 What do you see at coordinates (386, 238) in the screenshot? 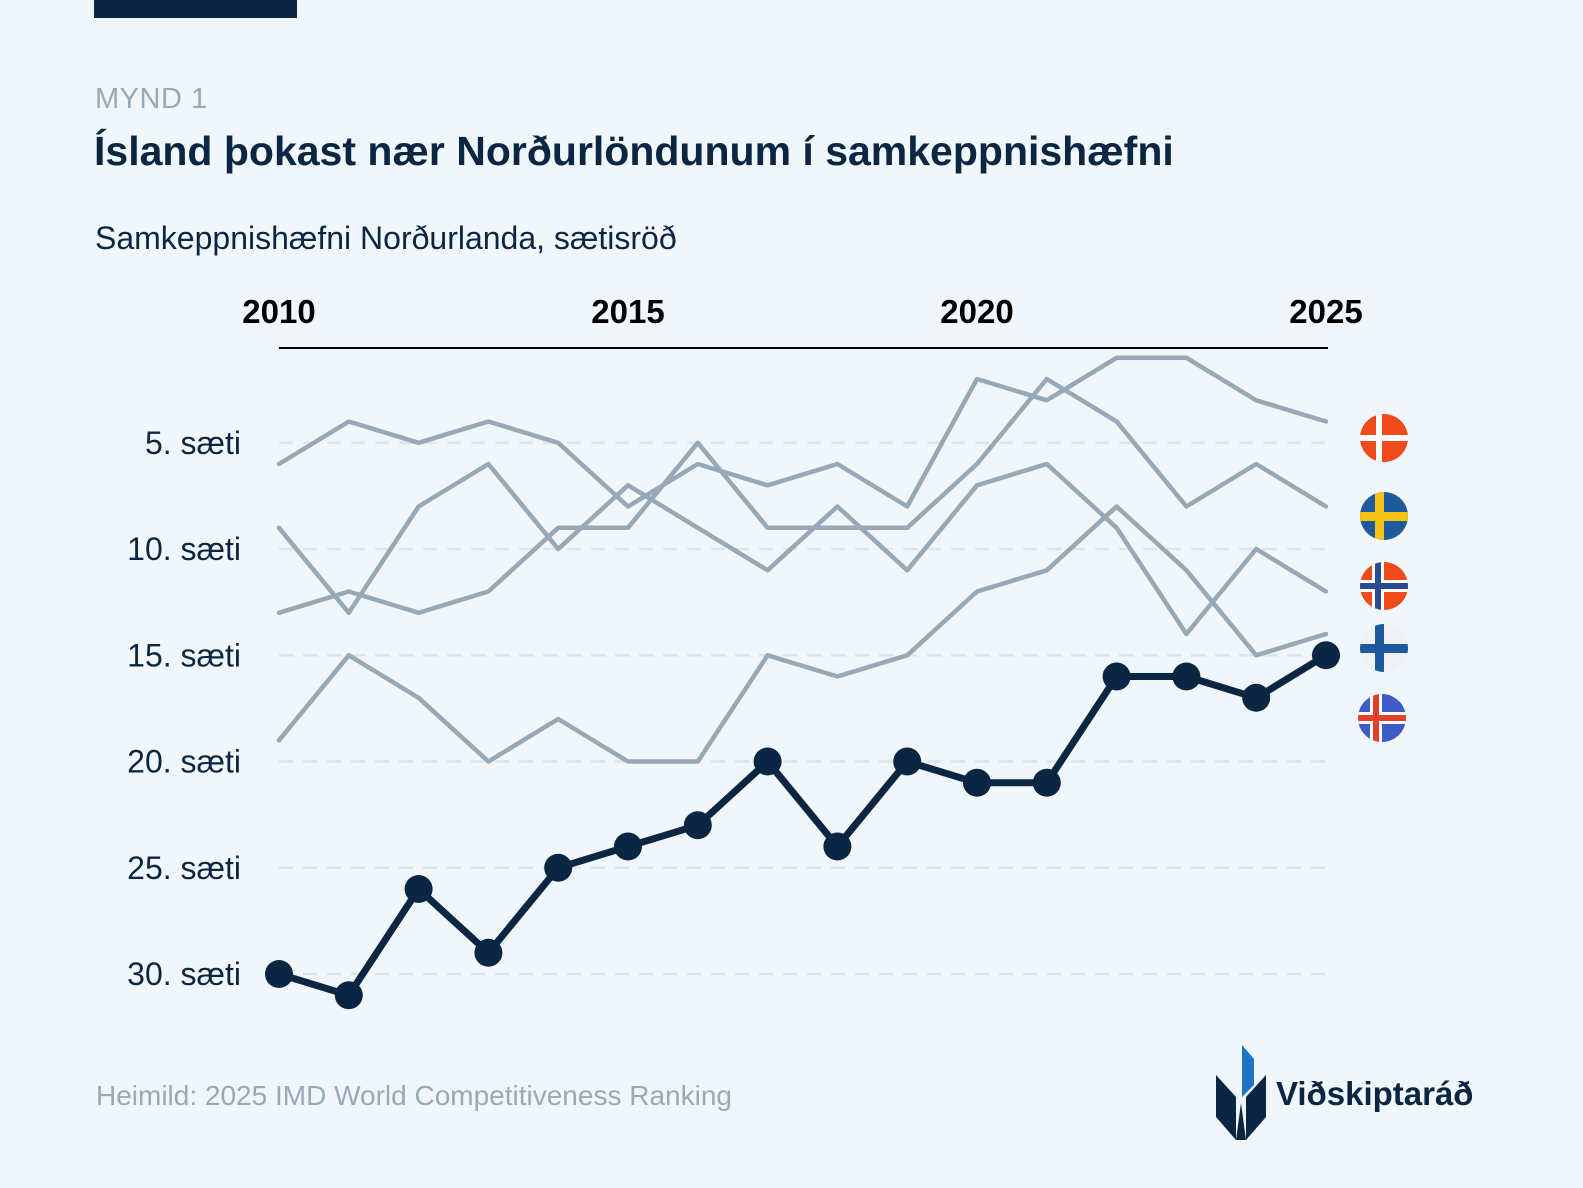
I see `chart-subtitle: Samkeppnishæfni Norðurlanda, sætisröð` at bounding box center [386, 238].